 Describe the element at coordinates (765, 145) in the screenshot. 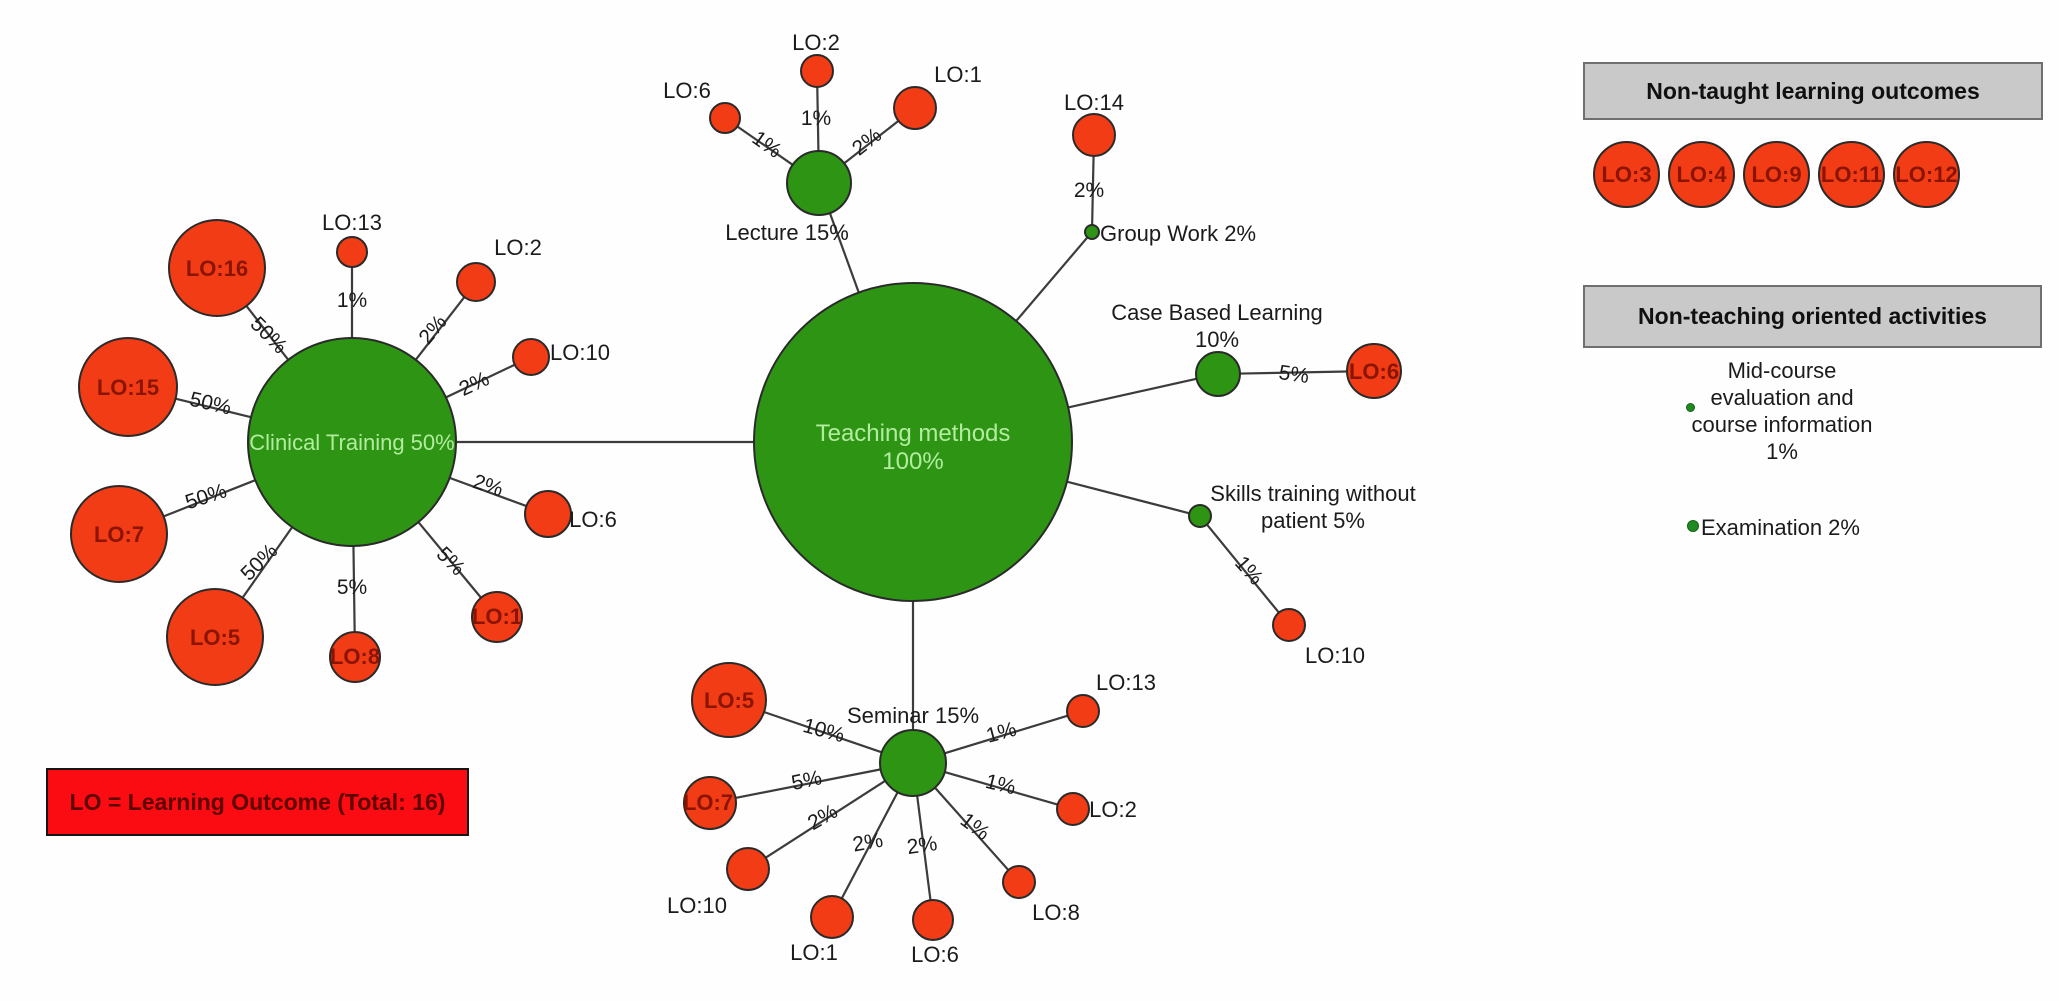

I see `edge-lecture-lec_lo6` at that location.